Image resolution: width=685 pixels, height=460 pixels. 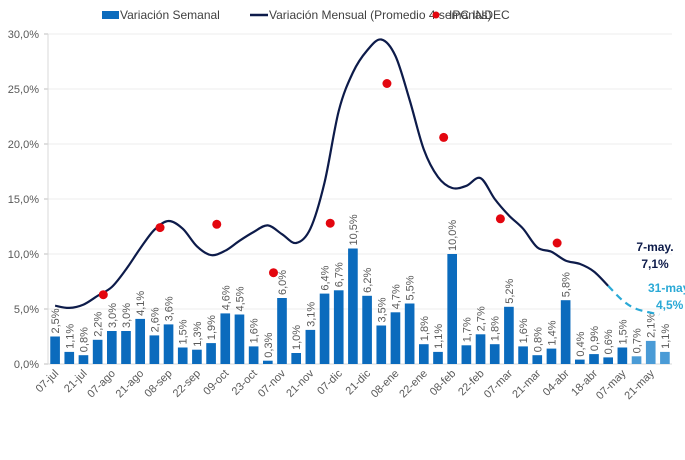 What do you see at coordinates (524, 330) in the screenshot?
I see `bar-data-label: 1,6%` at bounding box center [524, 330].